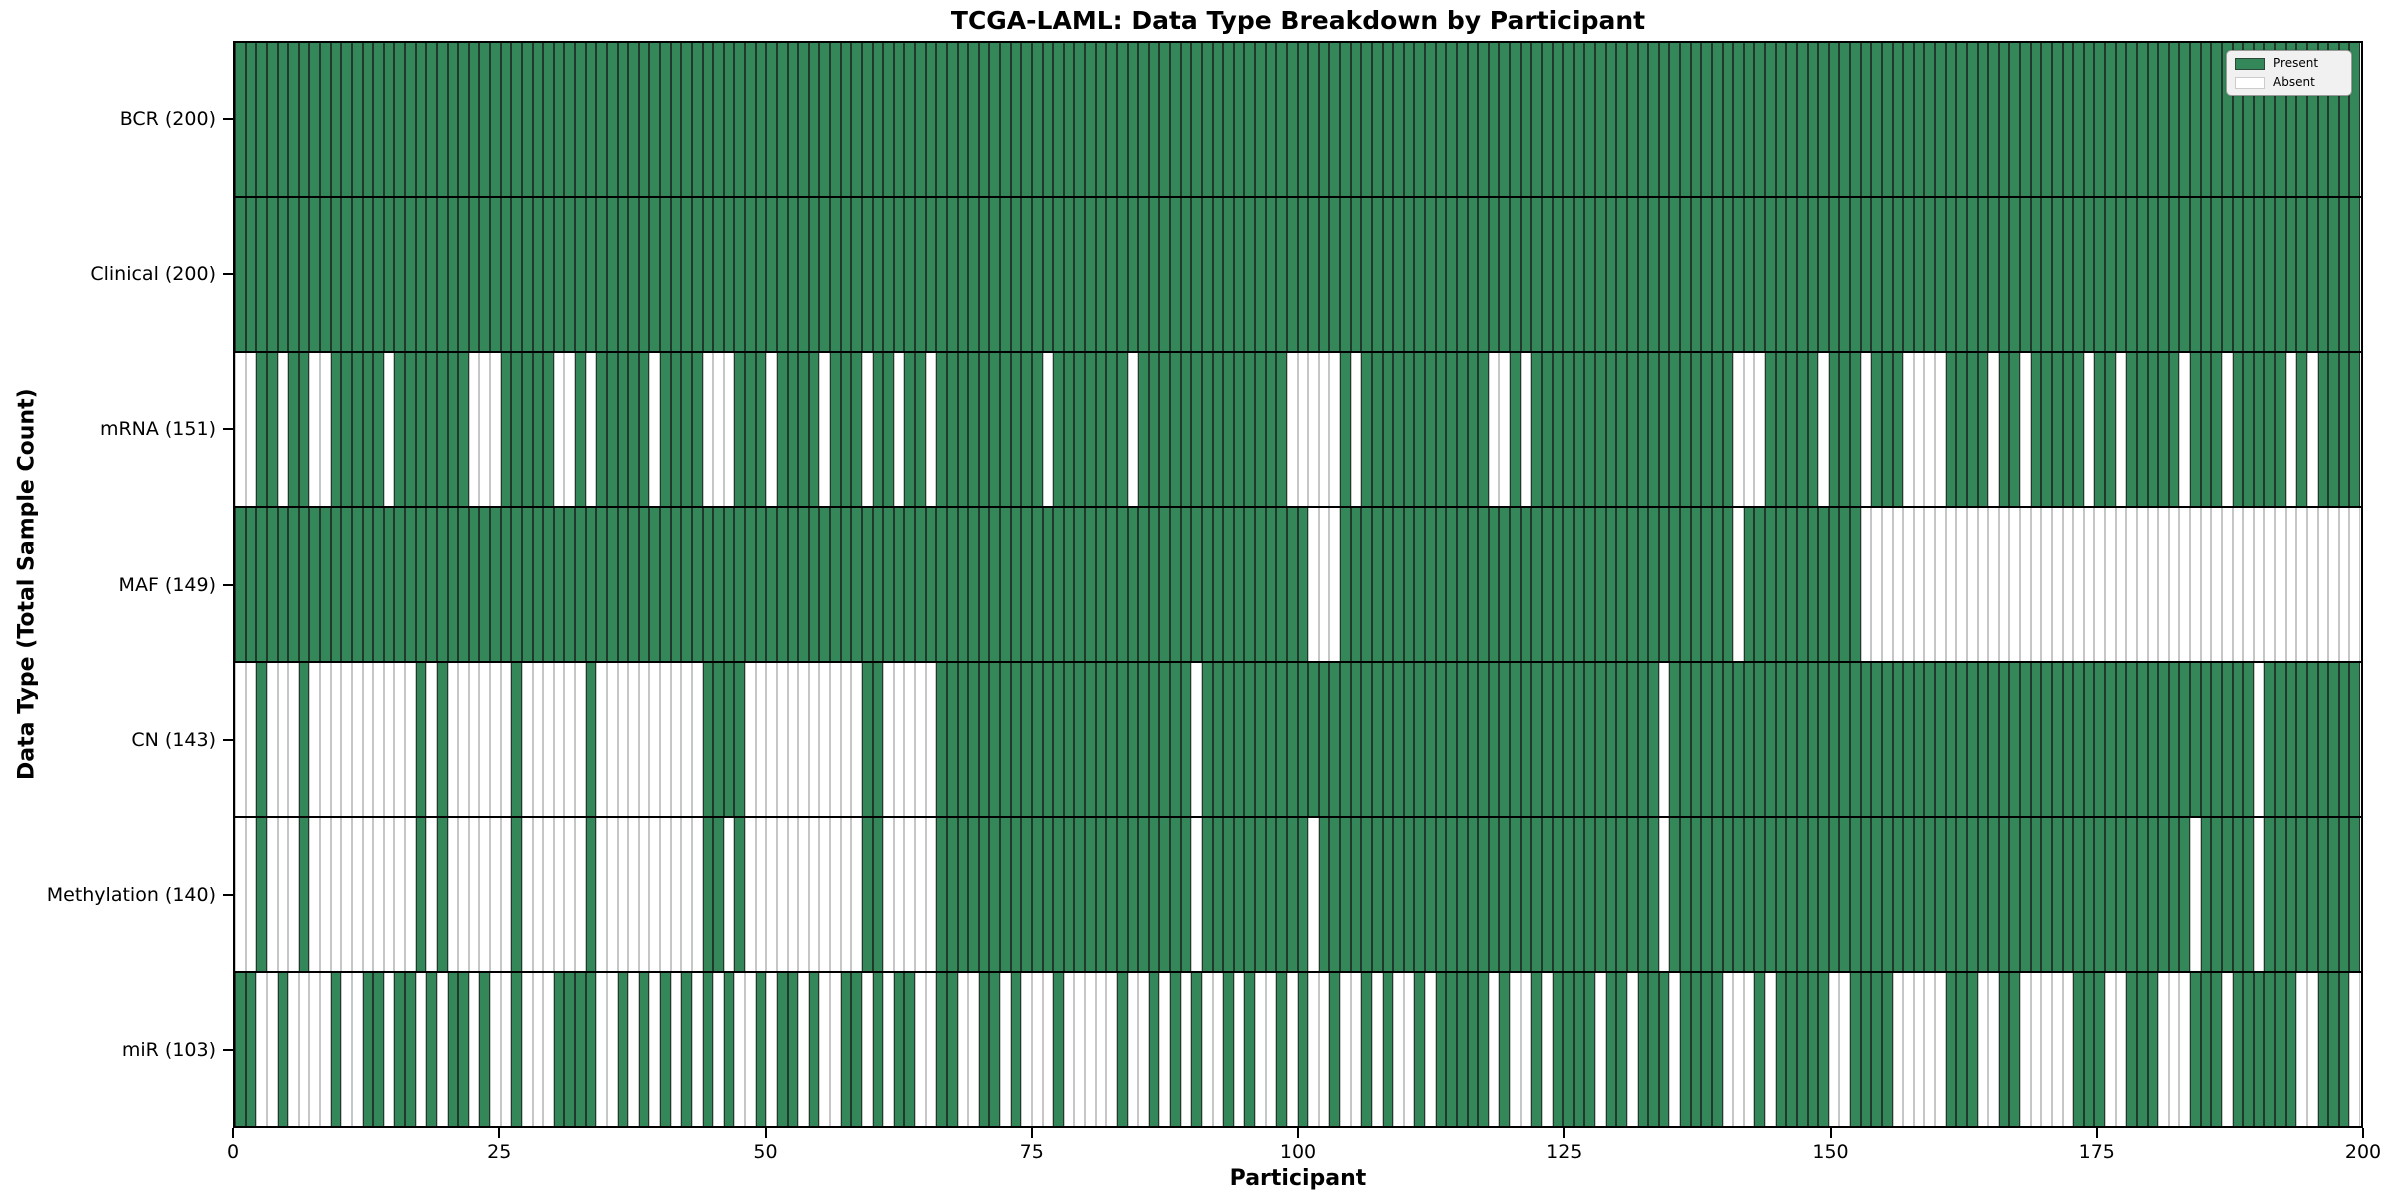  Describe the element at coordinates (167, 118) in the screenshot. I see `y-tick-label-BCR: BCR (200)` at that location.